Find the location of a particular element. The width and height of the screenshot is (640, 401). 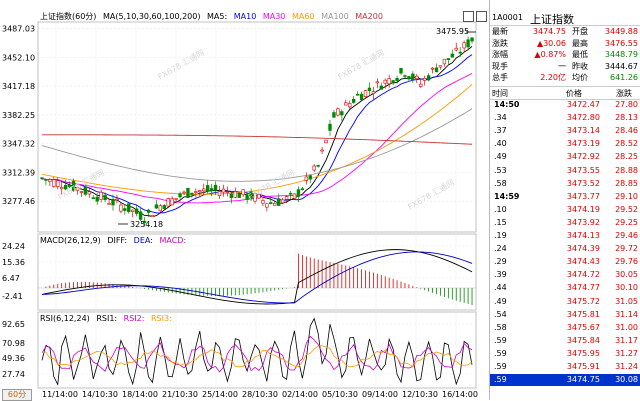

tick-row: .24 3474.39 29.72 is located at coordinates (565, 249).